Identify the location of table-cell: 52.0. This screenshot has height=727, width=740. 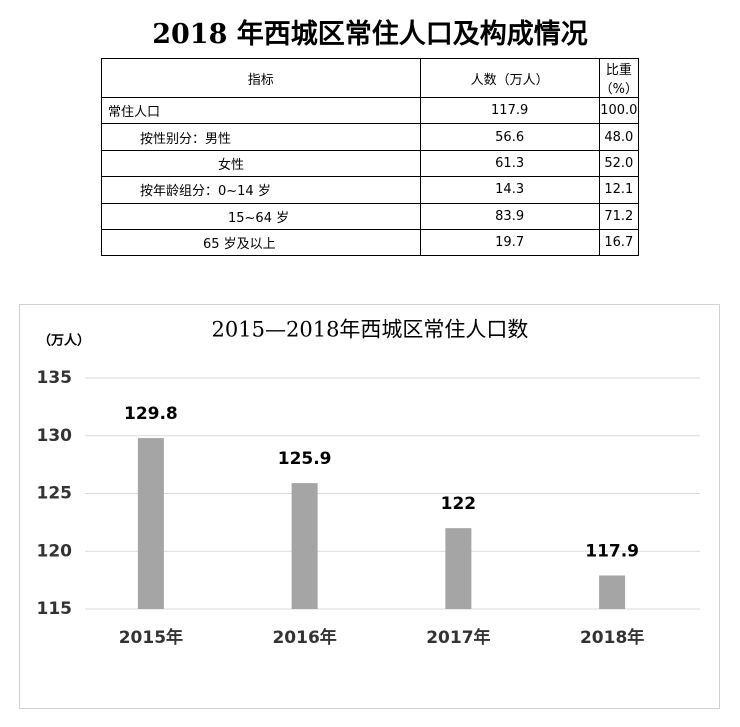
(619, 163).